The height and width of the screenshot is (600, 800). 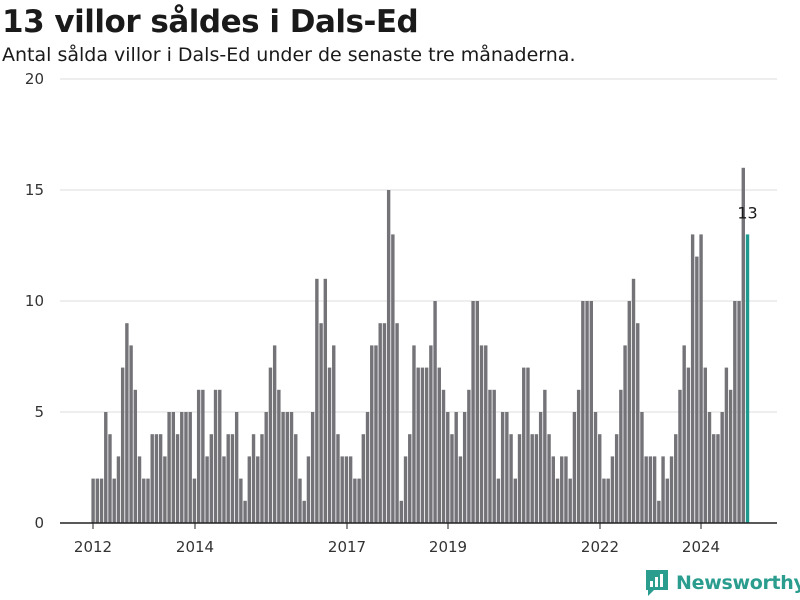 I want to click on x-tick-label: 2014, so click(x=195, y=547).